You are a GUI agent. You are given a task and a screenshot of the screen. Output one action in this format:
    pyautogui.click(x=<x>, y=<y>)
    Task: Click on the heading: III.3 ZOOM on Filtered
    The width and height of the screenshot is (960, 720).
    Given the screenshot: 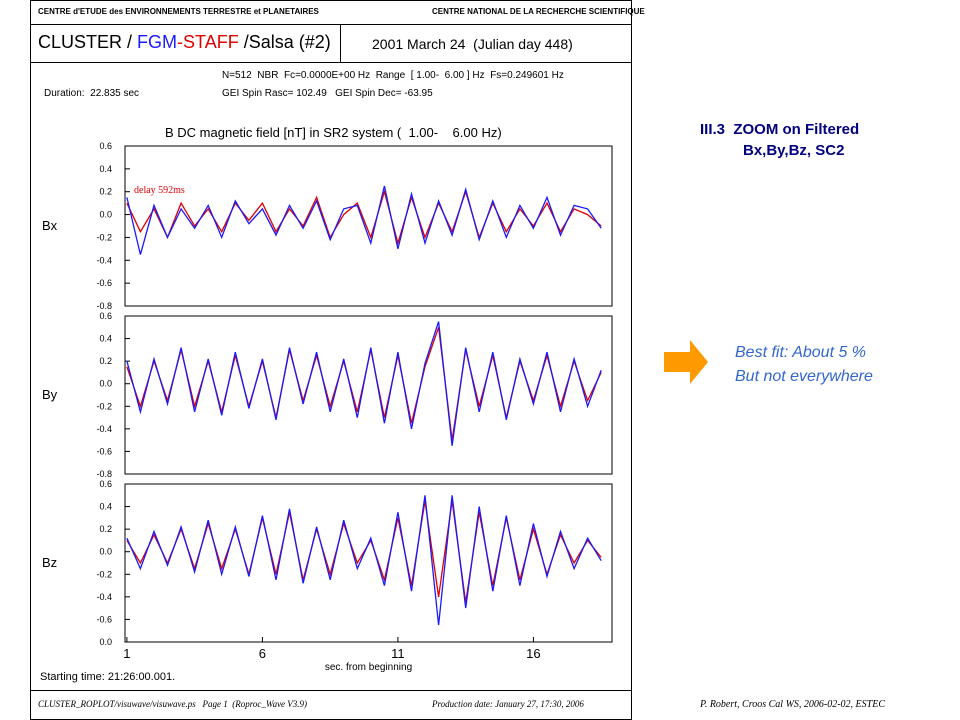 What is the action you would take?
    pyautogui.click(x=780, y=129)
    